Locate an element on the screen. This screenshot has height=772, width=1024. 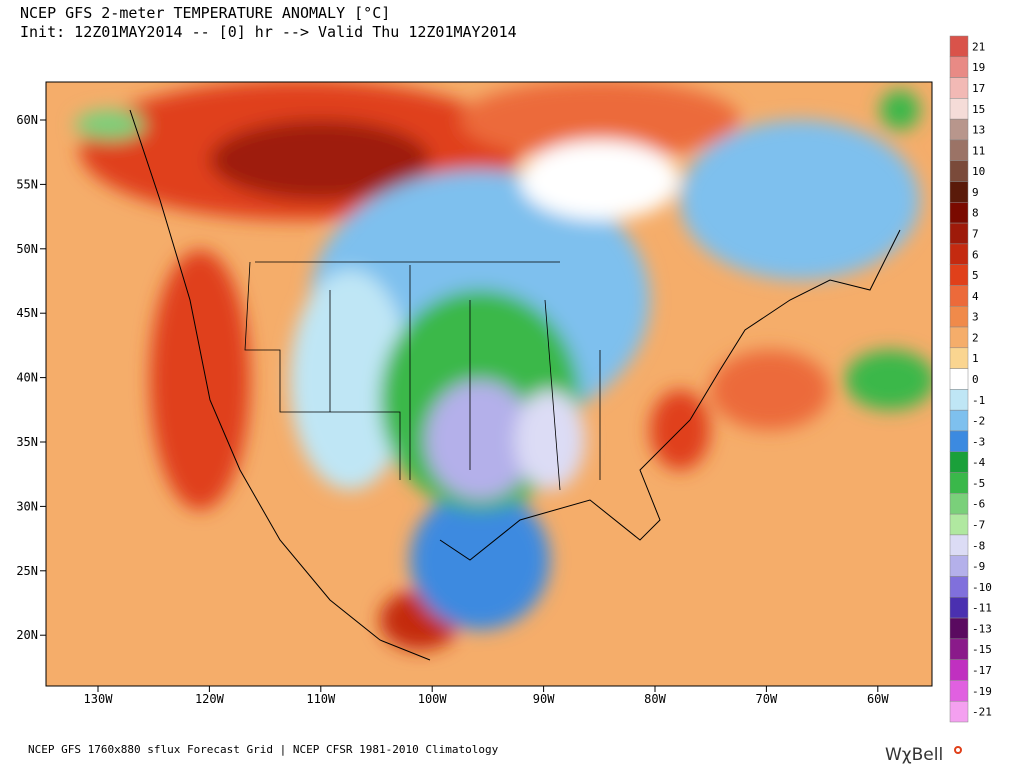
lon-label: 90W is located at coordinates (544, 699).